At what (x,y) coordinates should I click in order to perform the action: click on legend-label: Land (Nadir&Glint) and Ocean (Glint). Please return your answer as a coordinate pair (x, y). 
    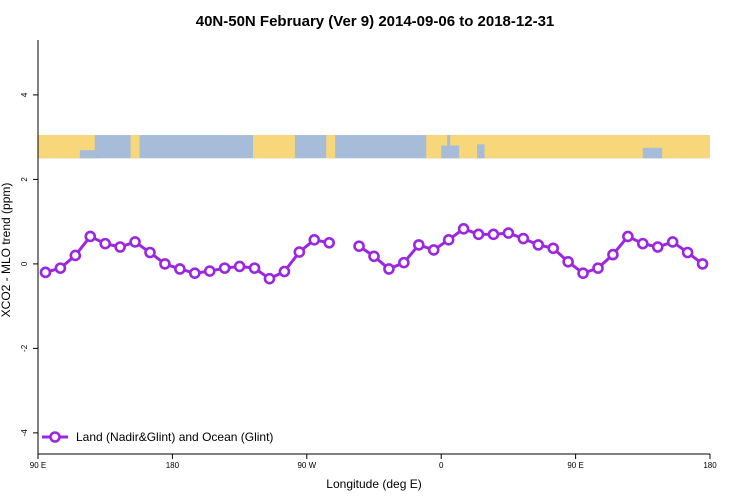
    Looking at the image, I should click on (174, 437).